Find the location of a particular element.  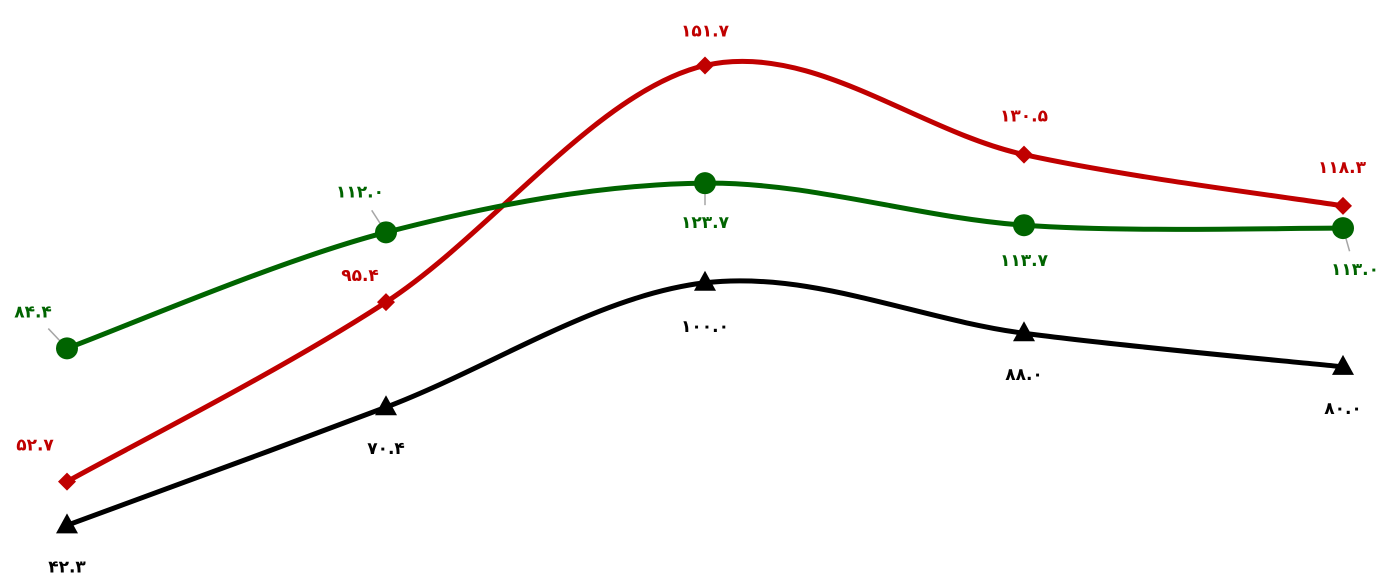

data-label: ۴۲.۳ is located at coordinates (67, 567).